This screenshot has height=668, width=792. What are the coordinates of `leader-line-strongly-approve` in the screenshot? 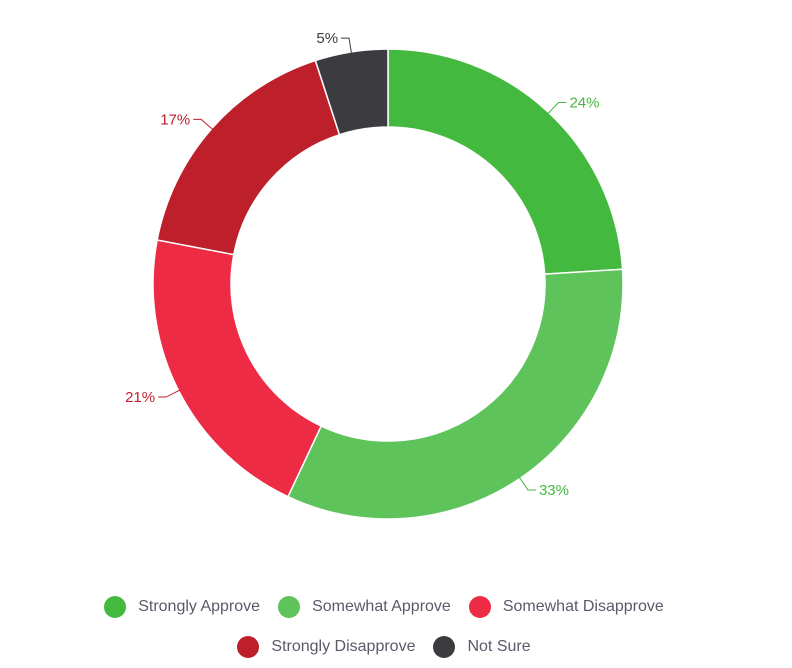 It's located at (557, 108).